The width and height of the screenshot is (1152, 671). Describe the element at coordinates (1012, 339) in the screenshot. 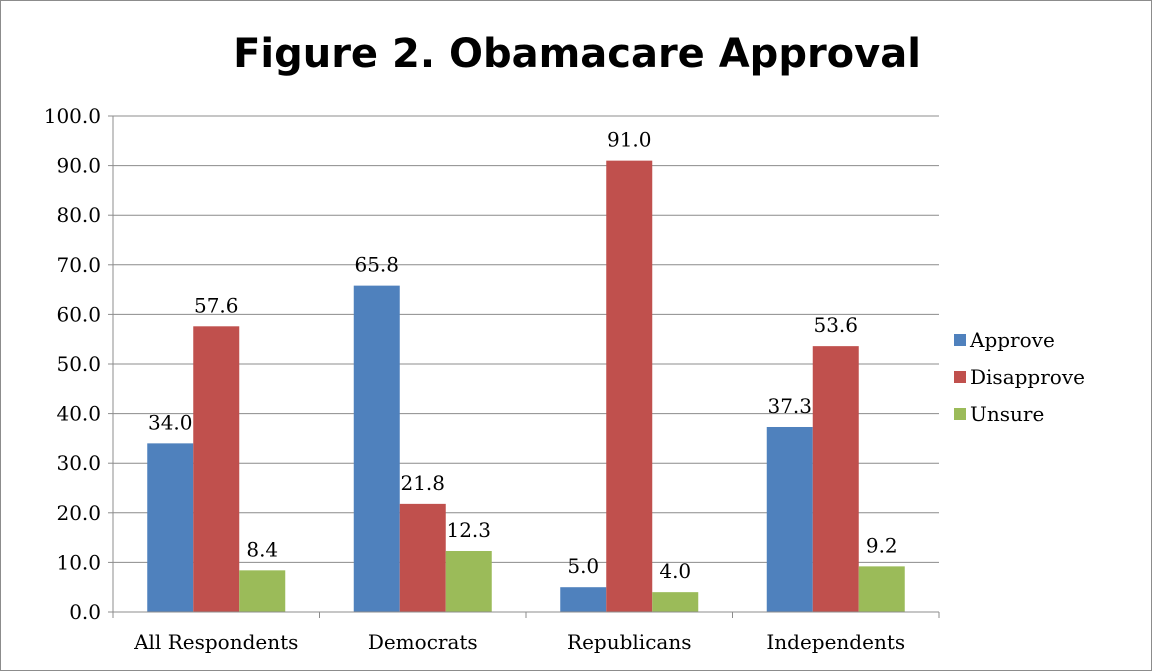

I see `legend-label: Approve` at that location.